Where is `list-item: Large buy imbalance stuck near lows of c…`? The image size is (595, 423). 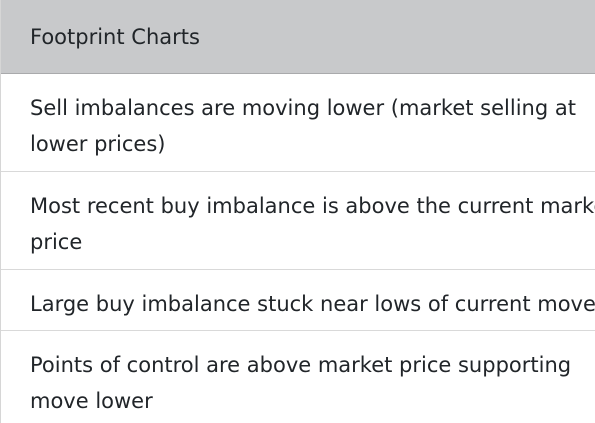
list-item: Large buy imbalance stuck near lows of c… is located at coordinates (298, 300).